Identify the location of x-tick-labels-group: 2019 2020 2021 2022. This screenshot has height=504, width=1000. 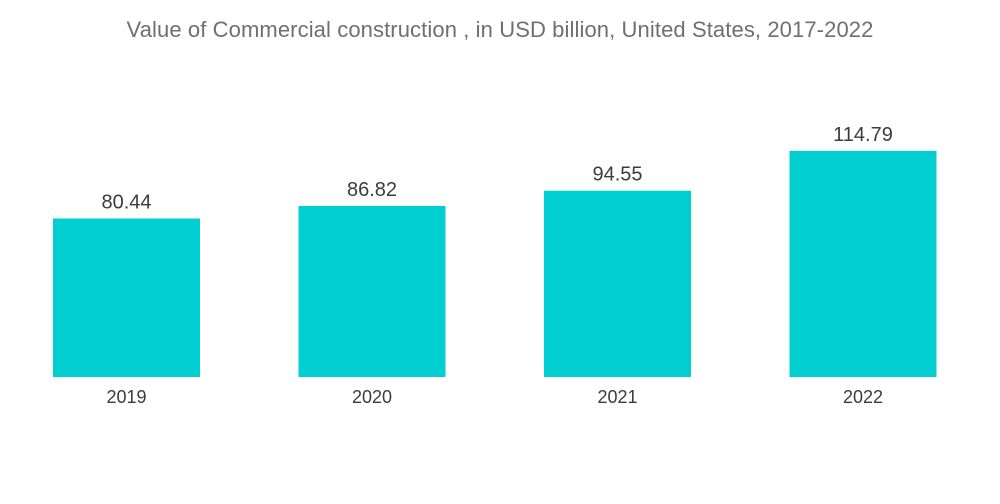
(494, 397).